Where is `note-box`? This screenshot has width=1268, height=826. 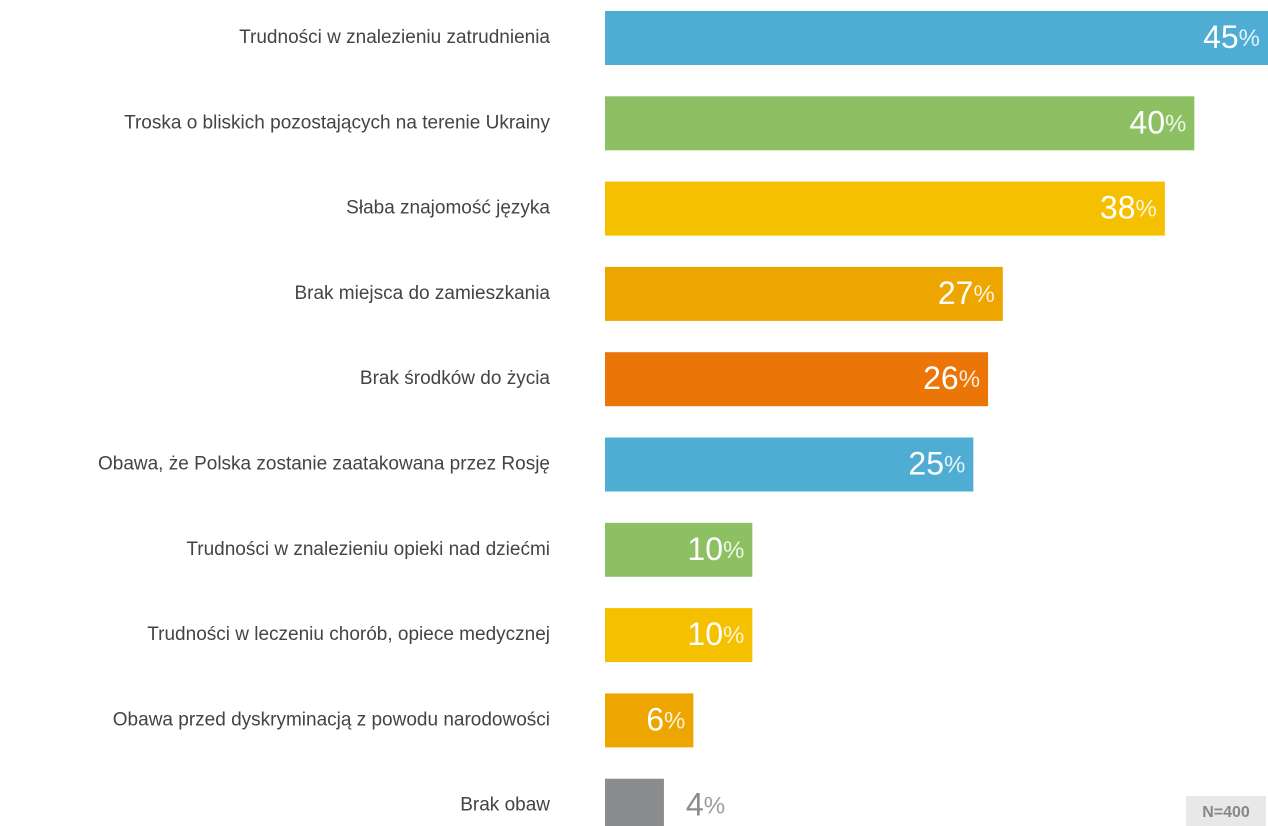 note-box is located at coordinates (1226, 811).